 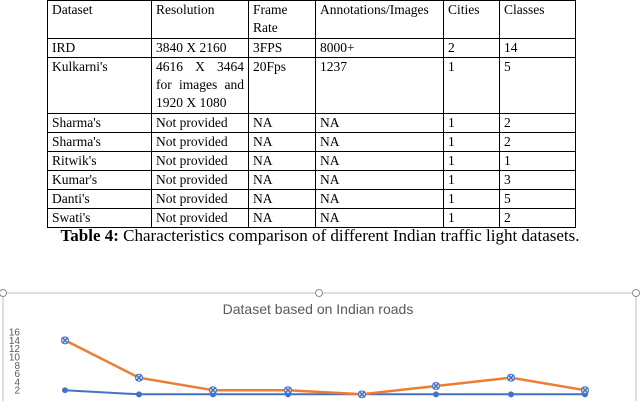 What do you see at coordinates (282, 48) in the screenshot?
I see `cell-frame-rate: 3FPS` at bounding box center [282, 48].